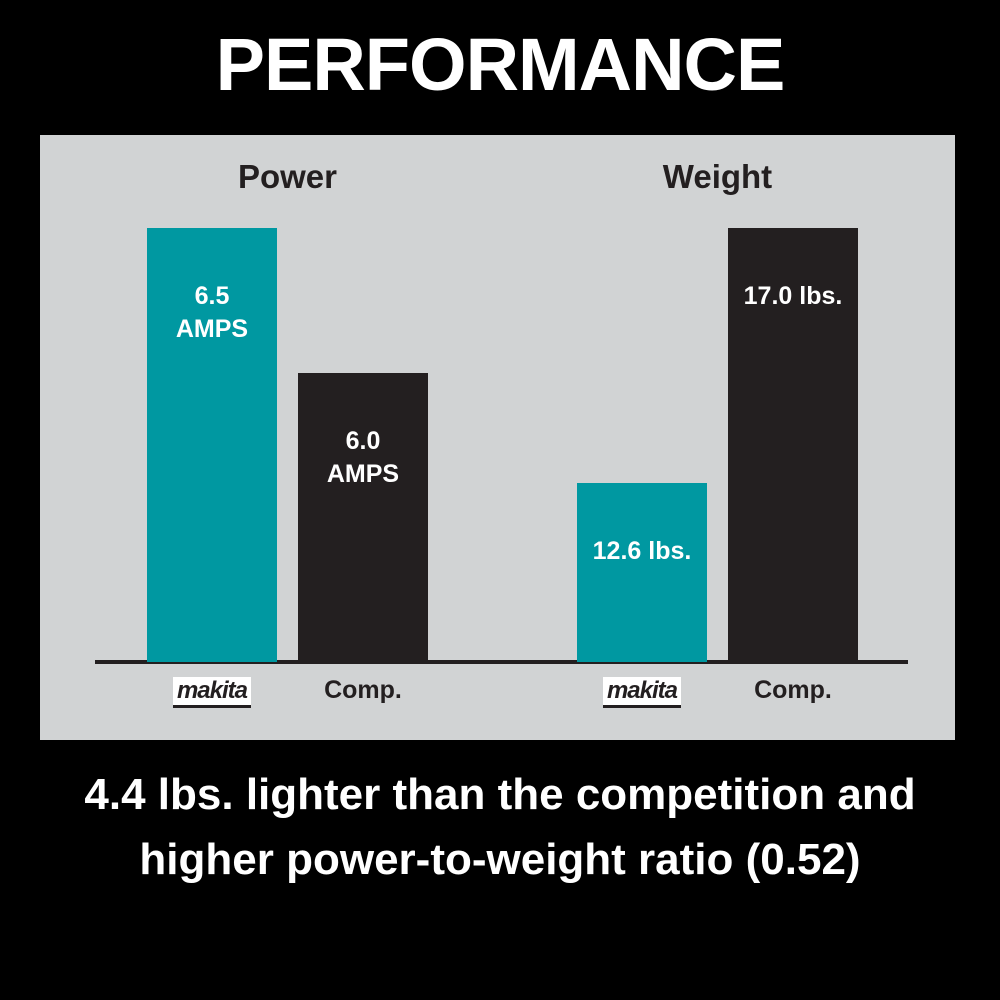  I want to click on value-label: 6.0 AMPS, so click(363, 457).